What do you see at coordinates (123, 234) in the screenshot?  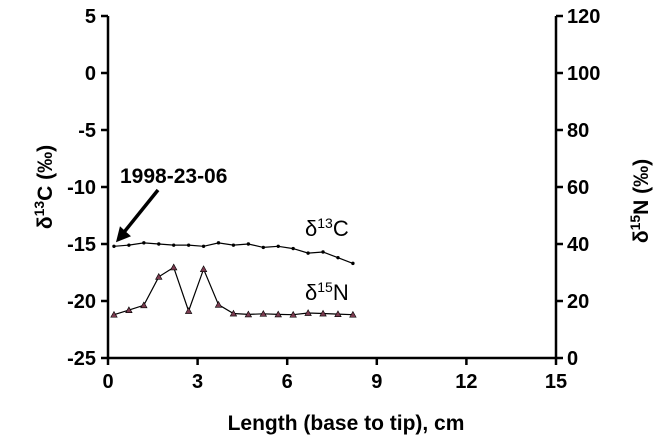 I see `annotation-arrow-head` at bounding box center [123, 234].